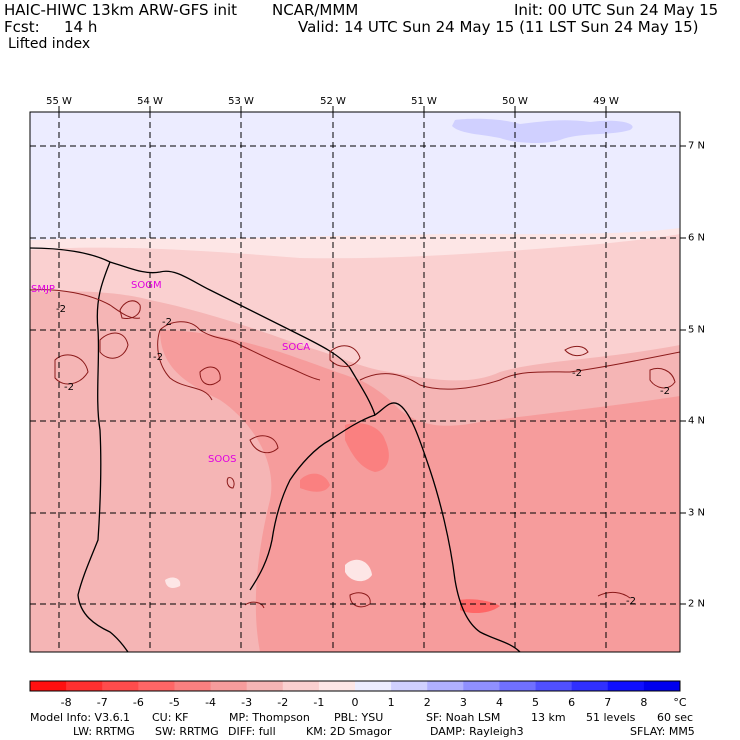 This screenshot has height=740, width=740. Describe the element at coordinates (319, 702) in the screenshot. I see `colorbar-tick-label: -1` at that location.